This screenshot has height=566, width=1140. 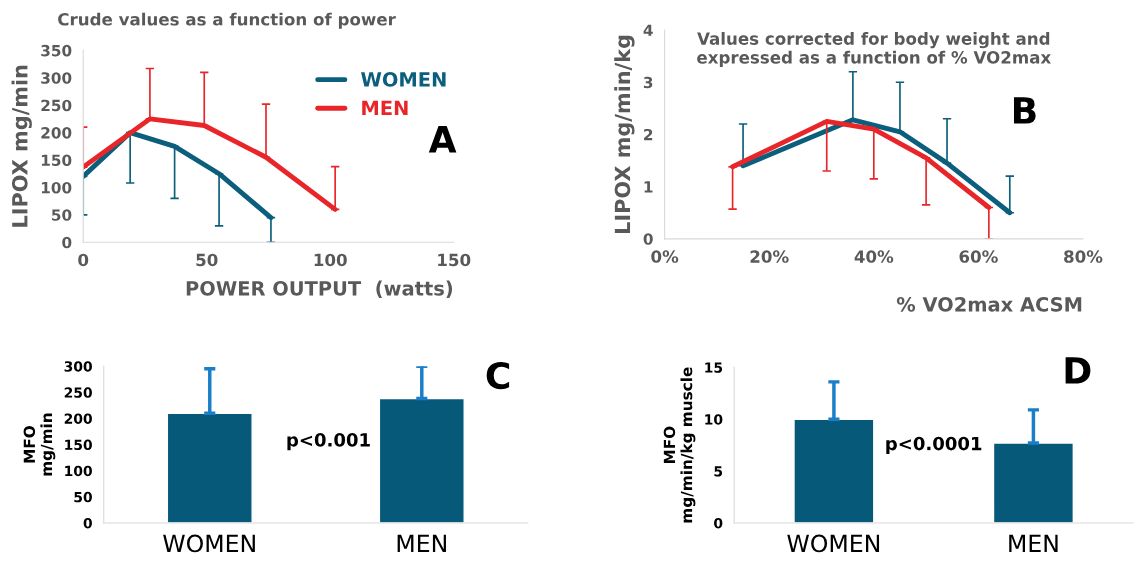 I want to click on y-tick-label: 3, so click(x=648, y=82).